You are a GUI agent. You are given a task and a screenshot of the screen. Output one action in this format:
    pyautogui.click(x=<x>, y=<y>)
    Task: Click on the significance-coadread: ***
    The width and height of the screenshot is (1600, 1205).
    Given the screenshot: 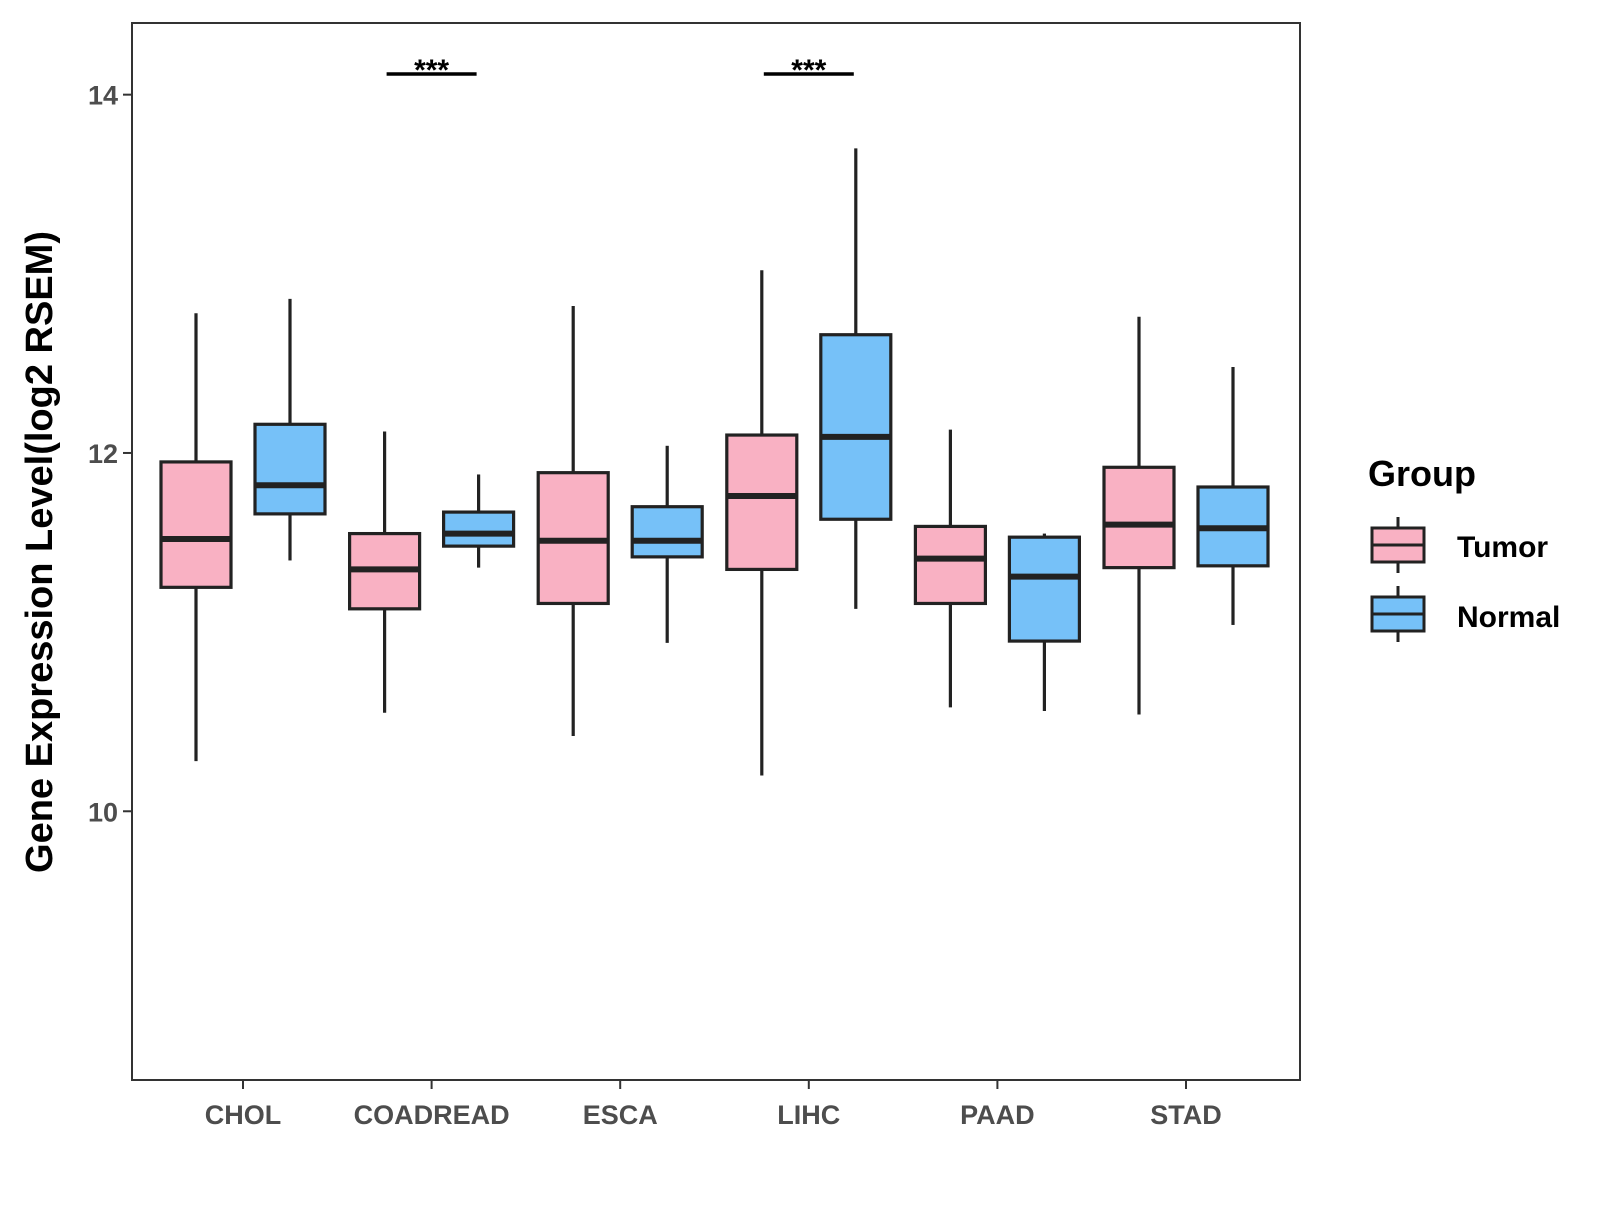 What is the action you would take?
    pyautogui.click(x=431, y=70)
    